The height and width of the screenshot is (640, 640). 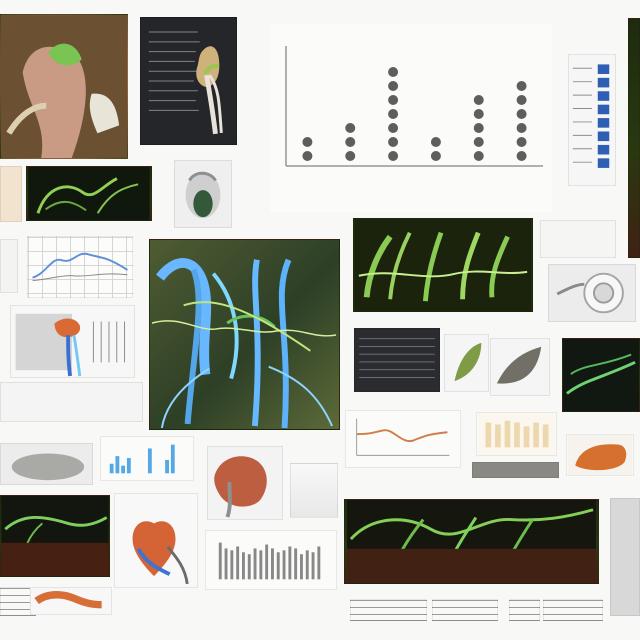 I want to click on center-line-chart-graphic, so click(x=403, y=439).